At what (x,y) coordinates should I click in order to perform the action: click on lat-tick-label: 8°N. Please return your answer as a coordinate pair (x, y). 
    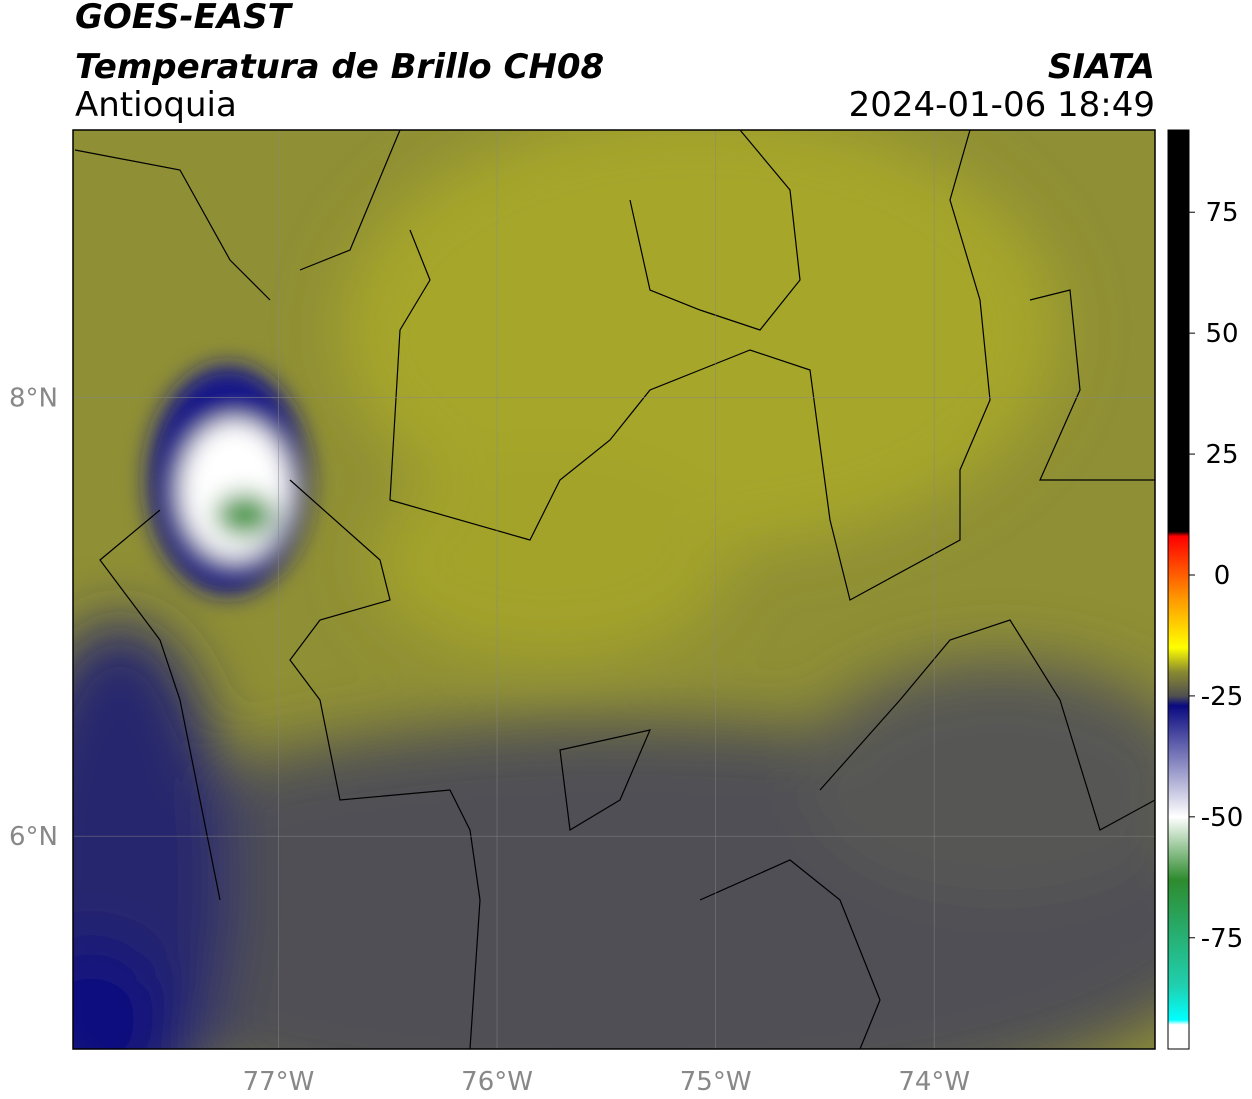
    Looking at the image, I should click on (33, 399).